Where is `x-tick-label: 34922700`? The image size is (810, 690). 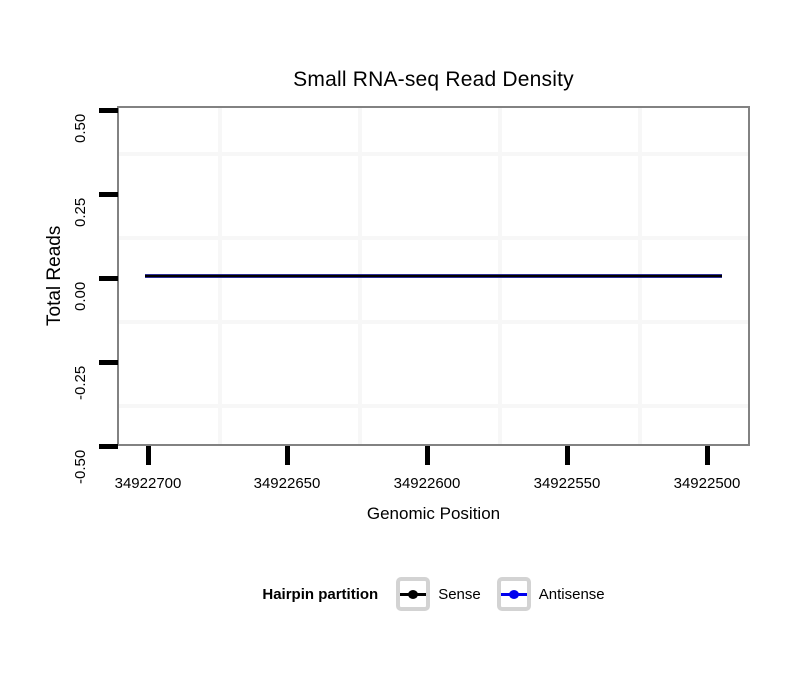 x-tick-label: 34922700 is located at coordinates (148, 483).